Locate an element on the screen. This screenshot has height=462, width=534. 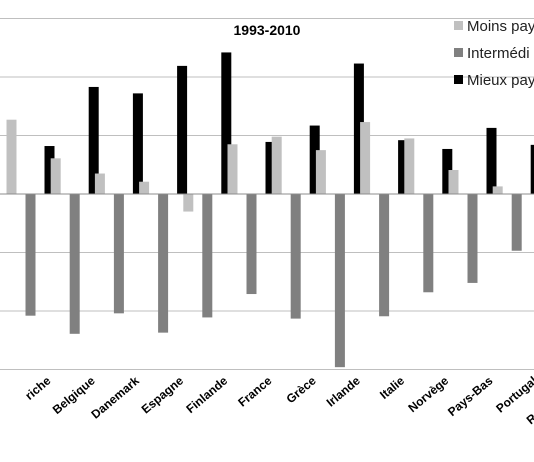
category-label: Grèce is located at coordinates (301, 389).